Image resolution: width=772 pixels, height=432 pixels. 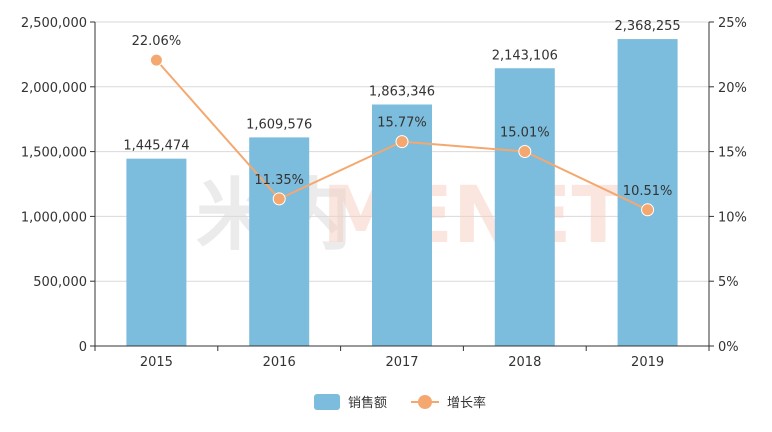 What do you see at coordinates (156, 362) in the screenshot?
I see `x-tick-label: 2015` at bounding box center [156, 362].